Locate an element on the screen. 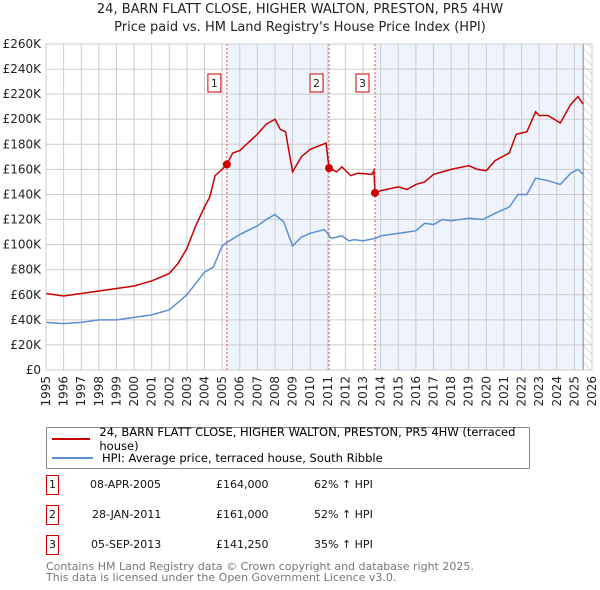  y-tick-label: £80K is located at coordinates (26, 270).